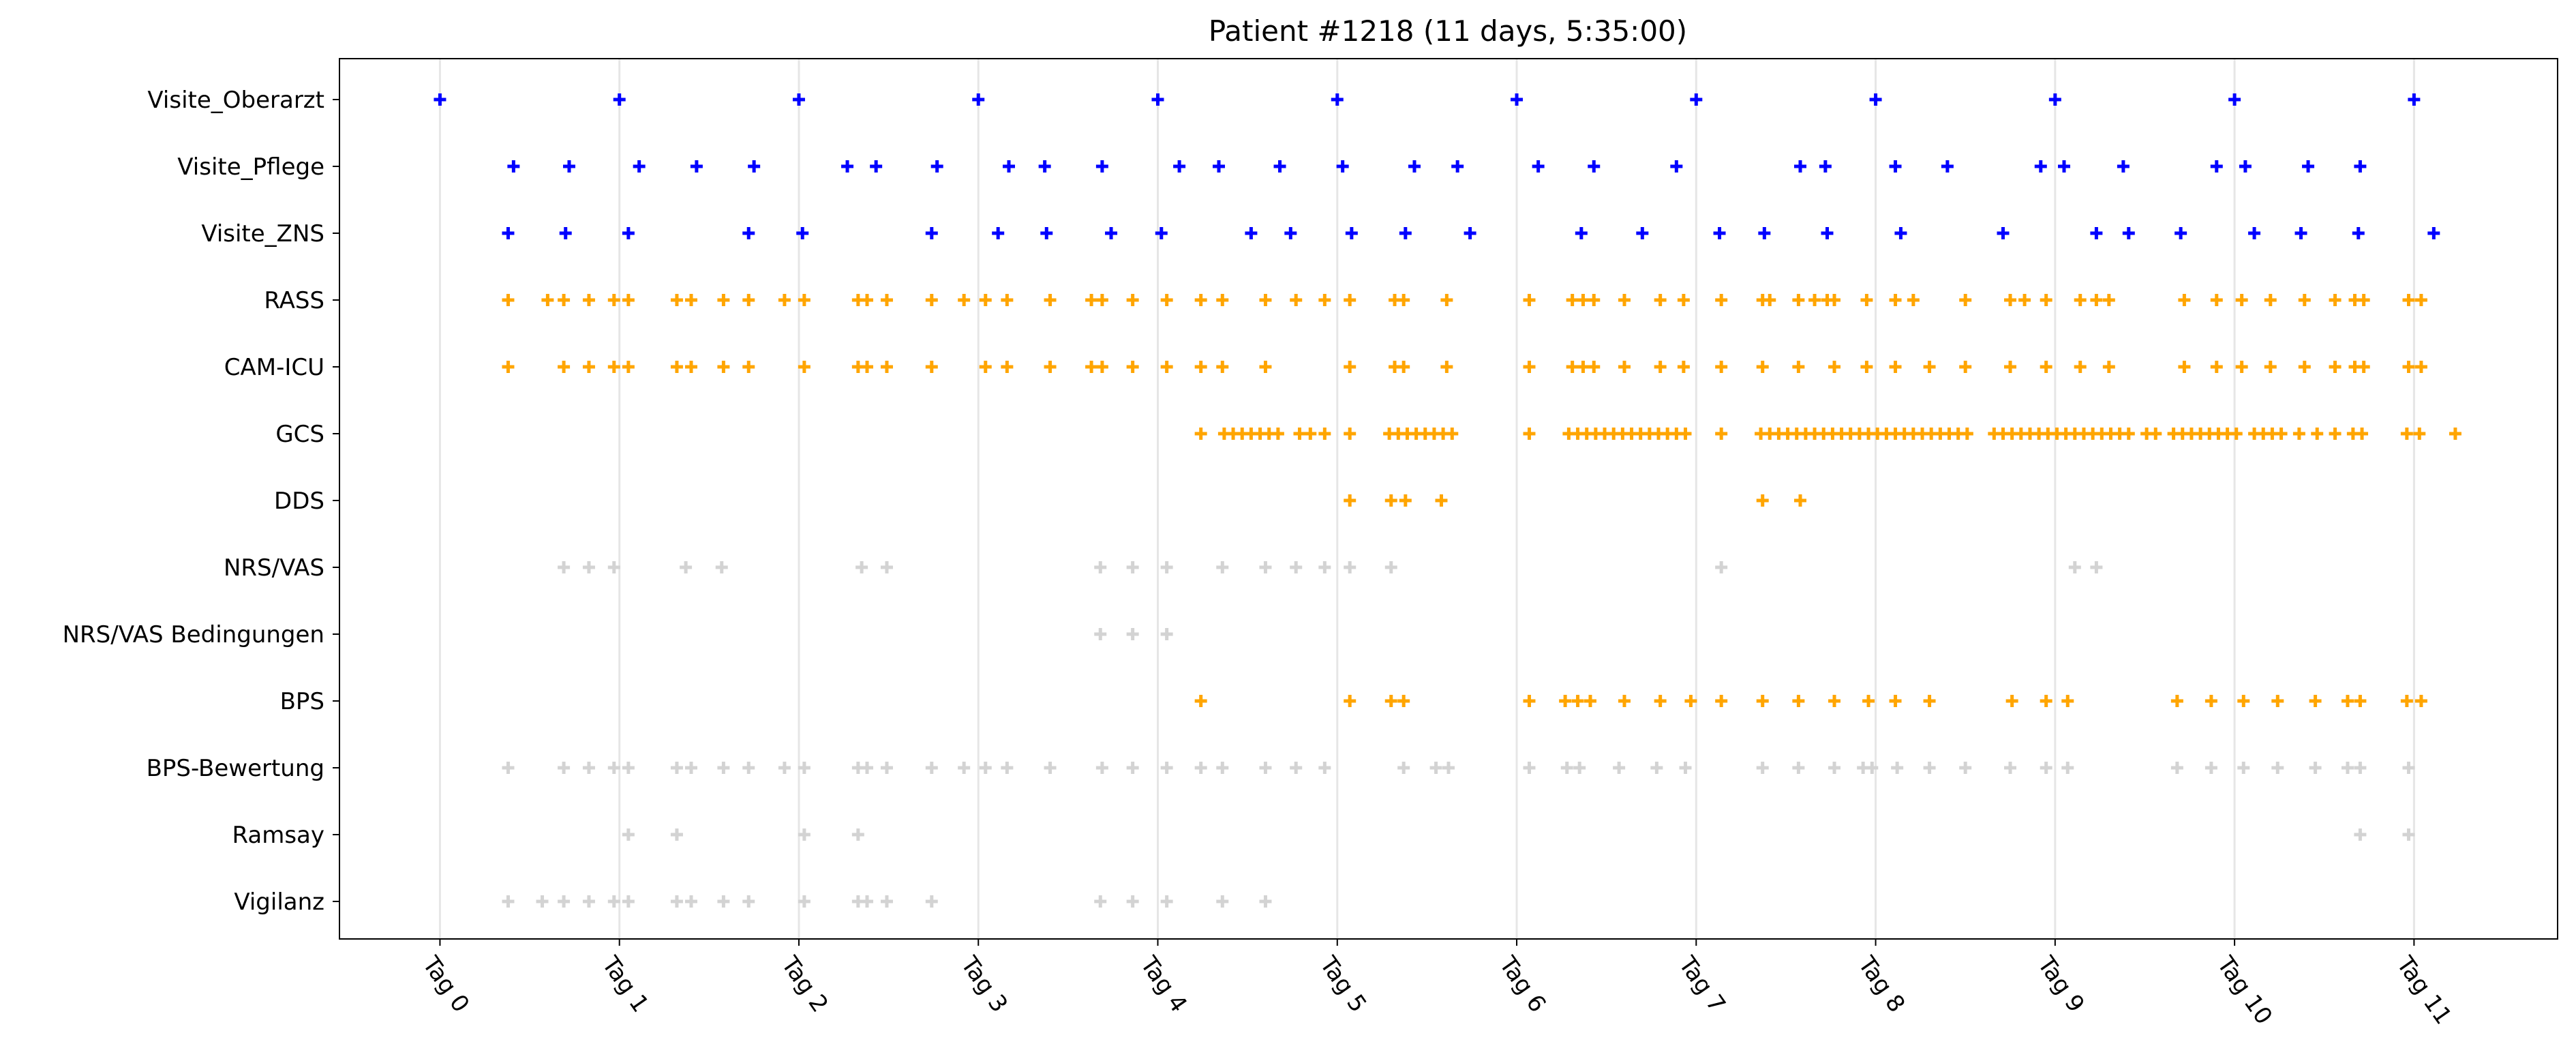 This screenshot has width=2576, height=1061. I want to click on ytick-label-visite-oberarzt: Visite_Oberarzt, so click(235, 100).